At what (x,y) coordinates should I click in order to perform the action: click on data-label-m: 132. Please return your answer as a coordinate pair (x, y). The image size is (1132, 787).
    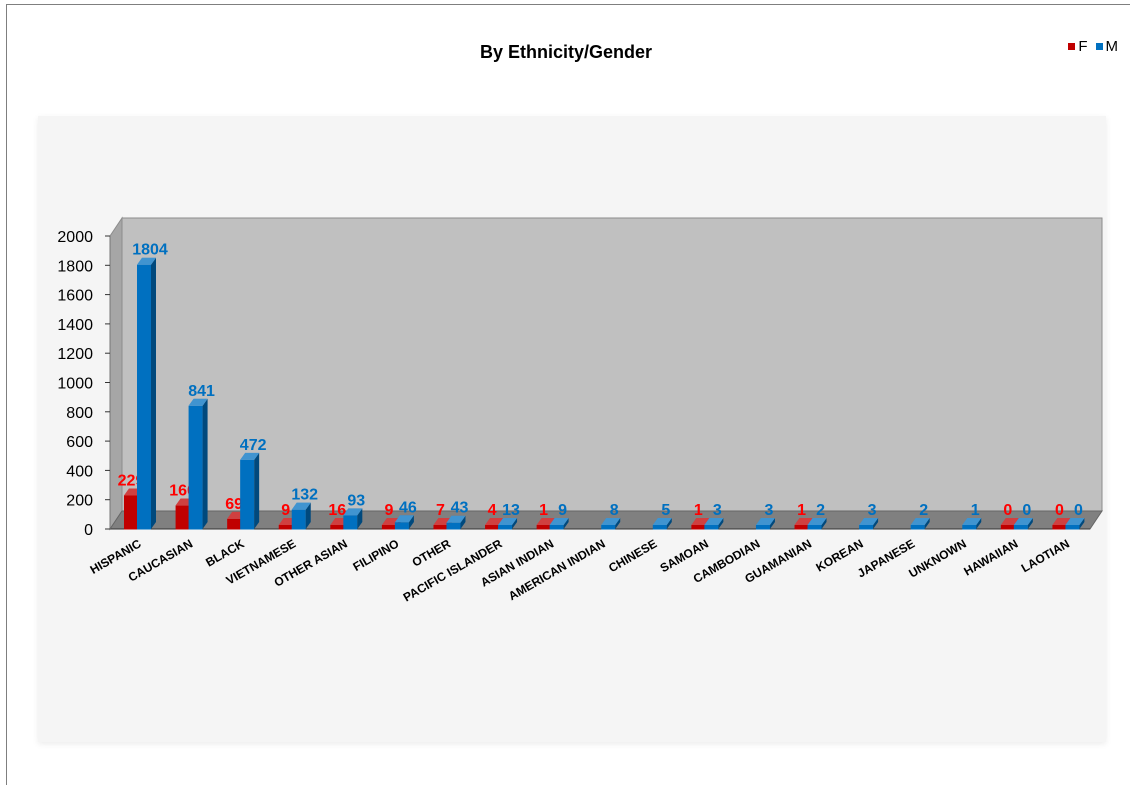
    Looking at the image, I should click on (304, 495).